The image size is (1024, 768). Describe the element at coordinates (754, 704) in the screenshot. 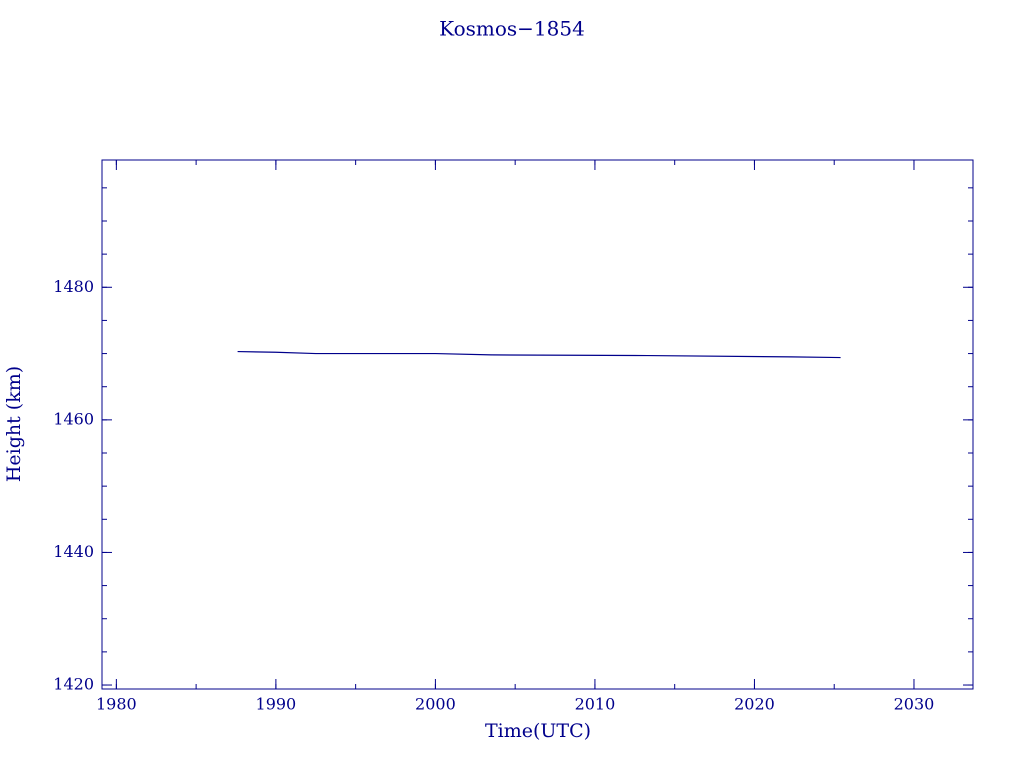

I see `x-tick-label: 2020` at that location.